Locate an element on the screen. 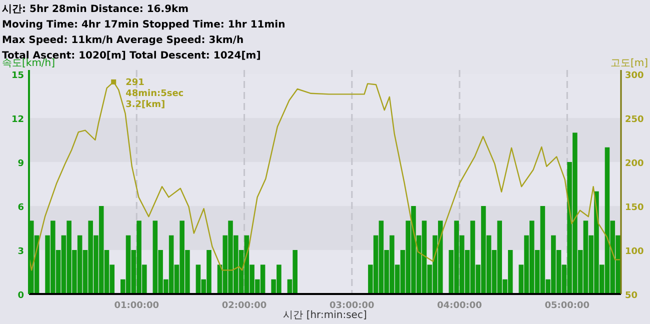  y2-tick-label: 200 is located at coordinates (634, 164).